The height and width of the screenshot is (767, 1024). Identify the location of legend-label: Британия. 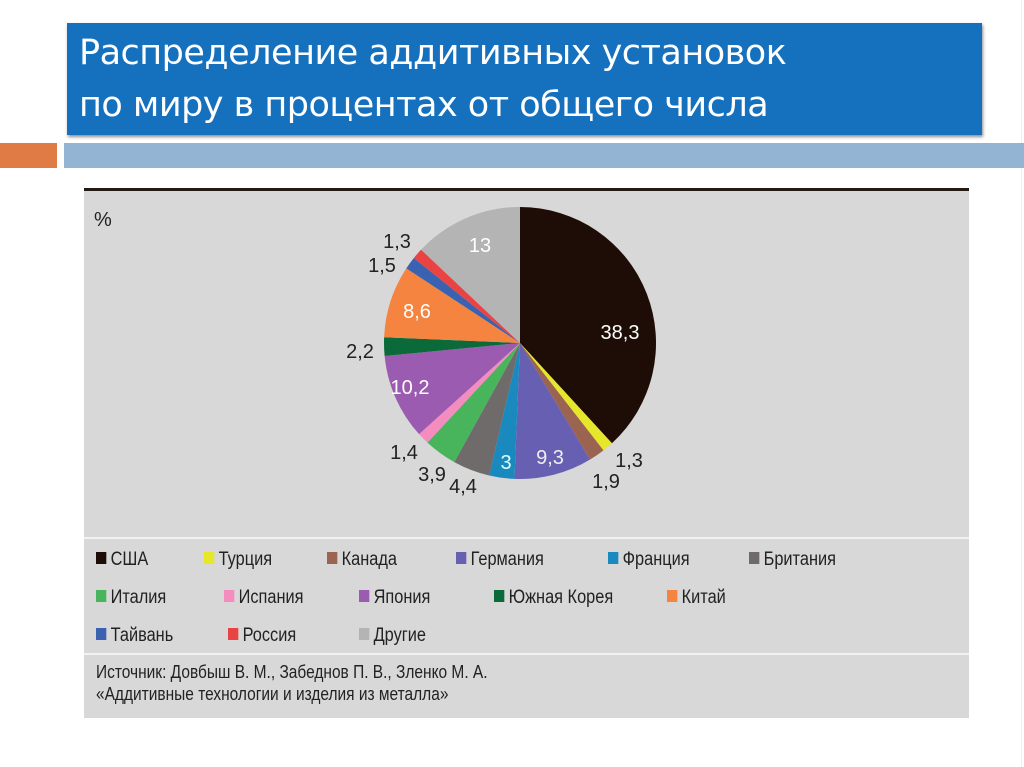
(799, 559).